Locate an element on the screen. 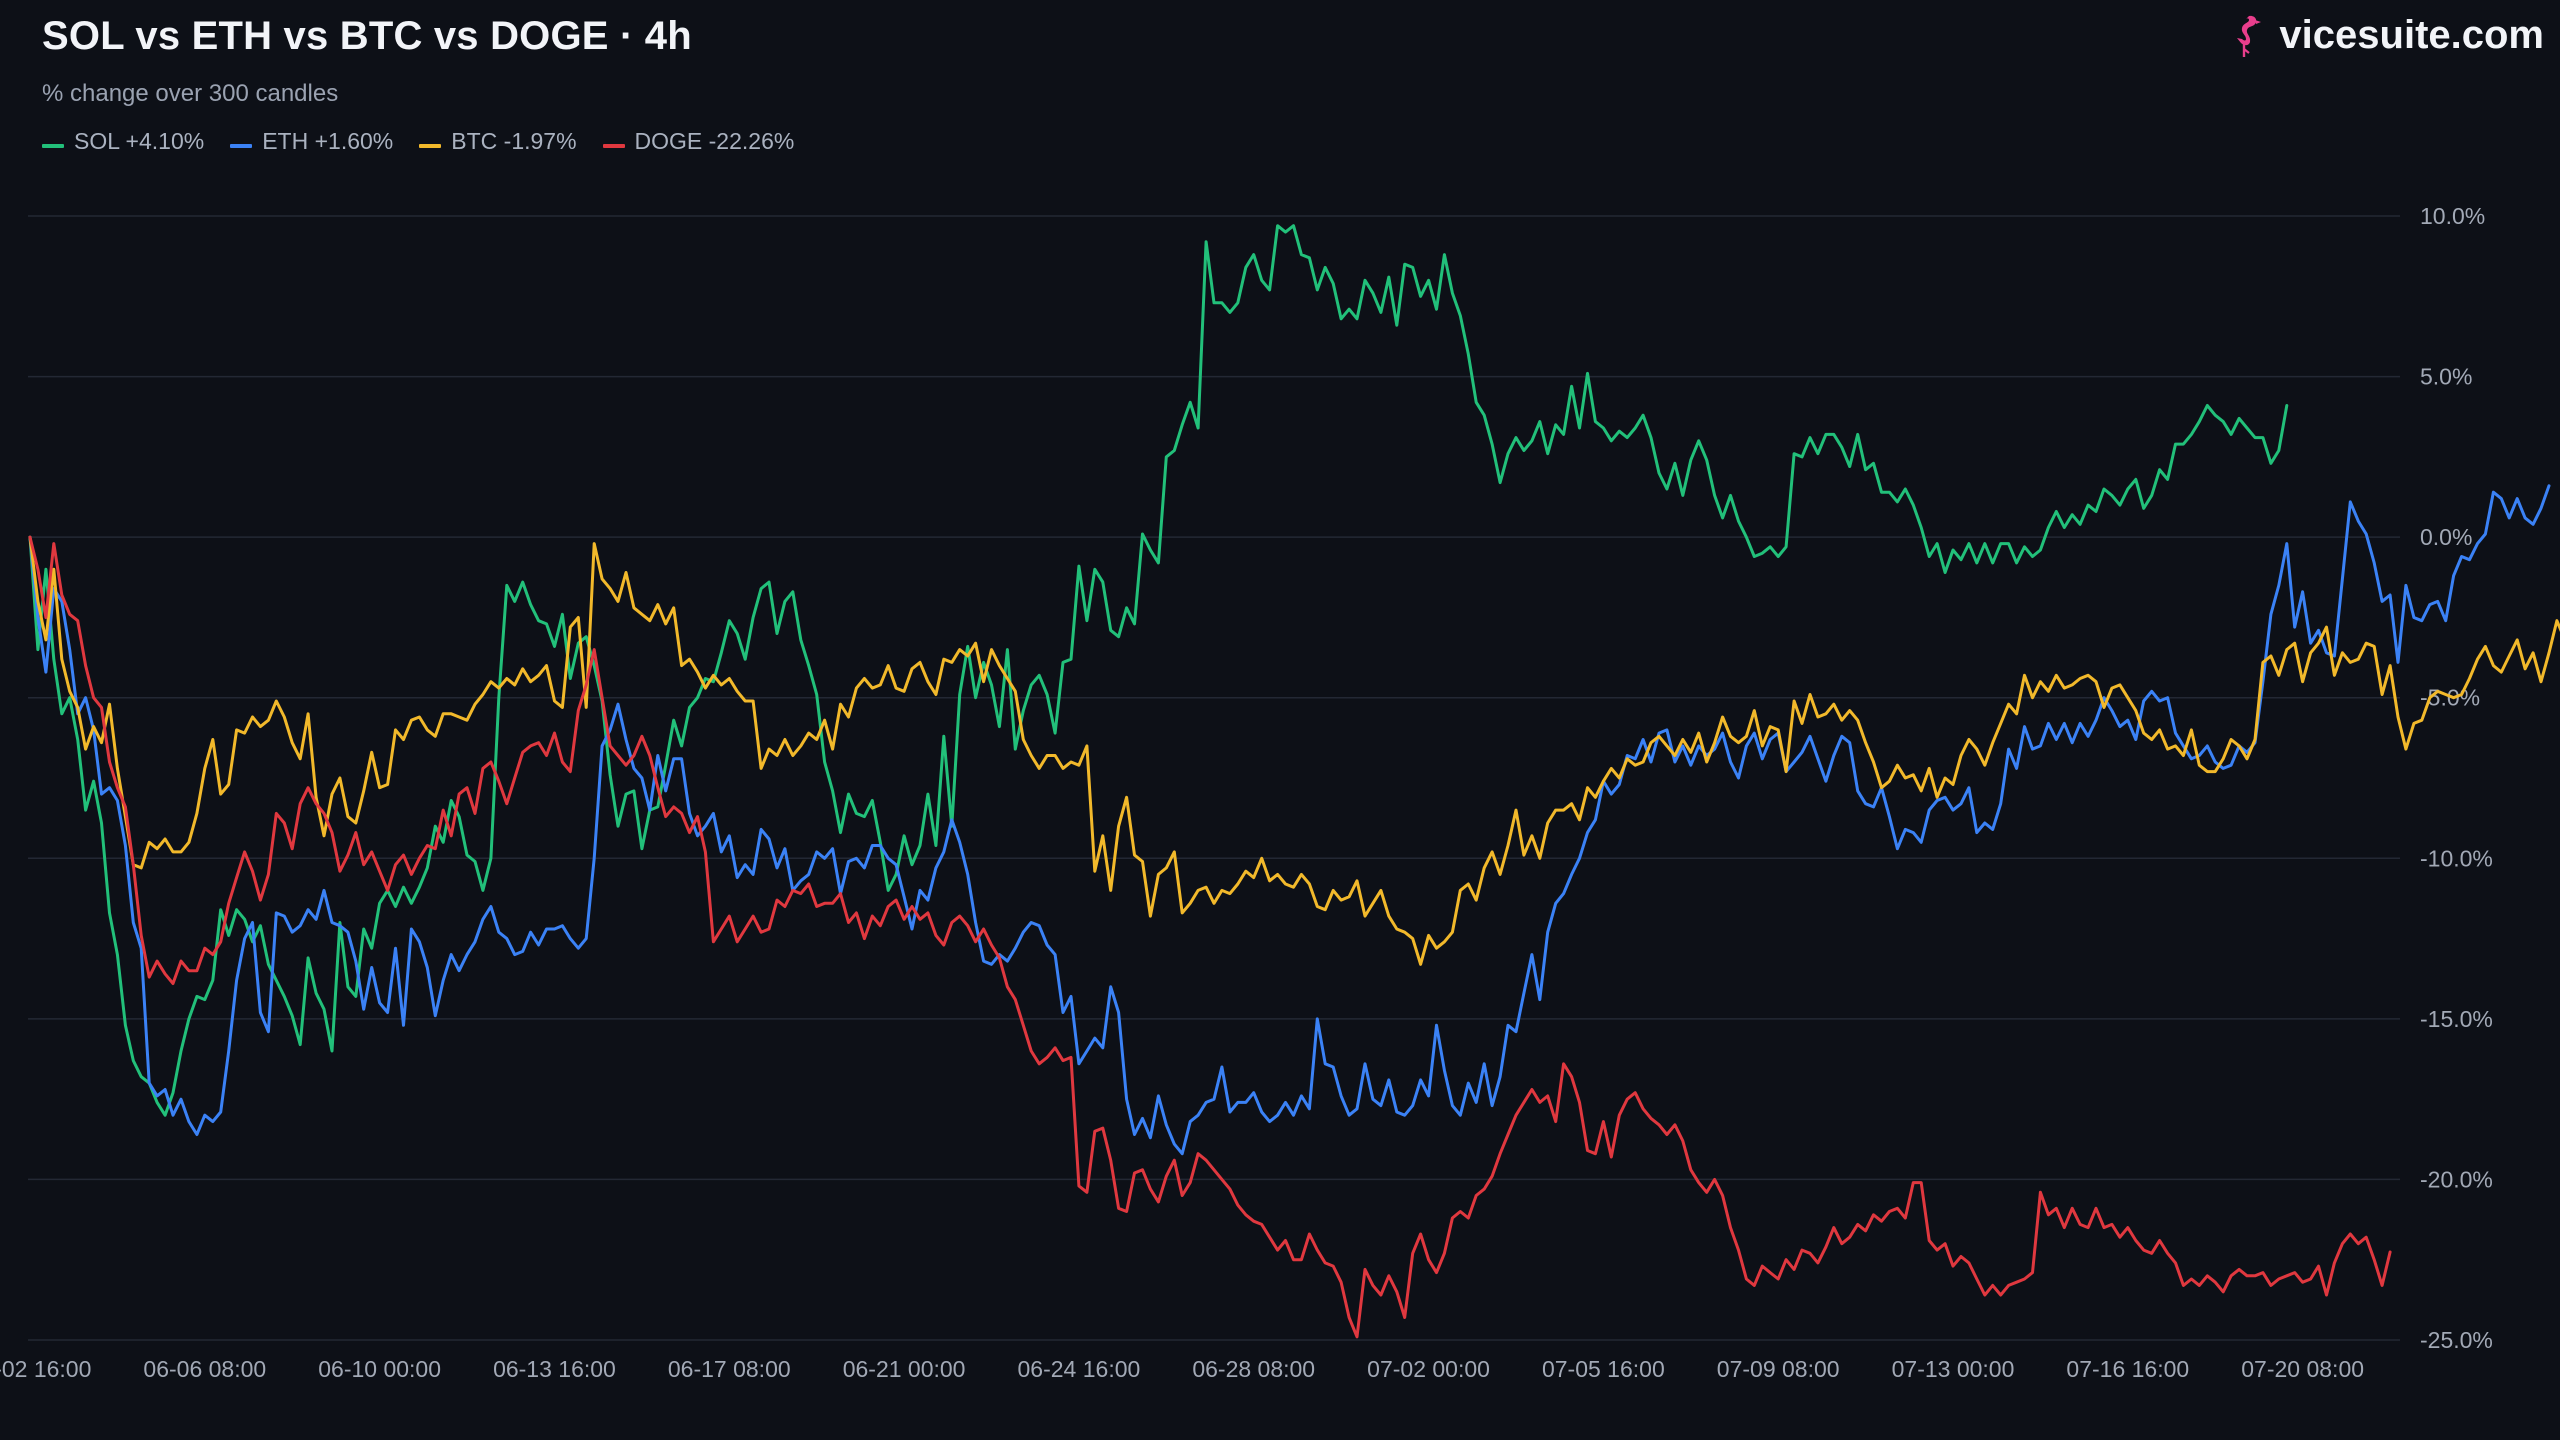  x-tick-label: 07-13 00:00 is located at coordinates (1953, 1369).